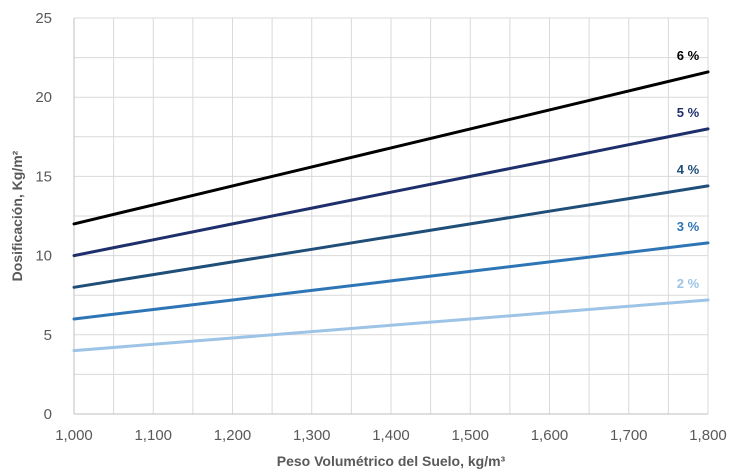 The height and width of the screenshot is (474, 729). What do you see at coordinates (312, 435) in the screenshot?
I see `x-tick-label: 1,300` at bounding box center [312, 435].